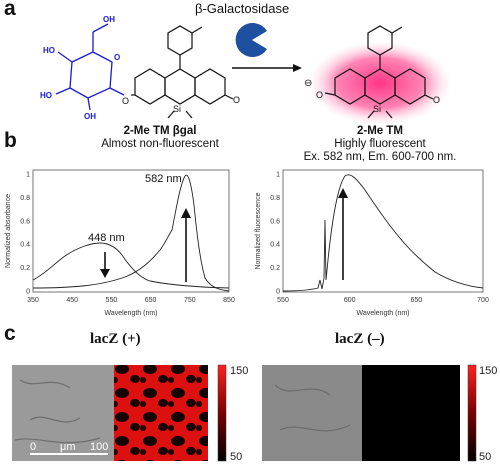 The width and height of the screenshot is (500, 464). I want to click on fluorescence-glow, so click(380, 83).